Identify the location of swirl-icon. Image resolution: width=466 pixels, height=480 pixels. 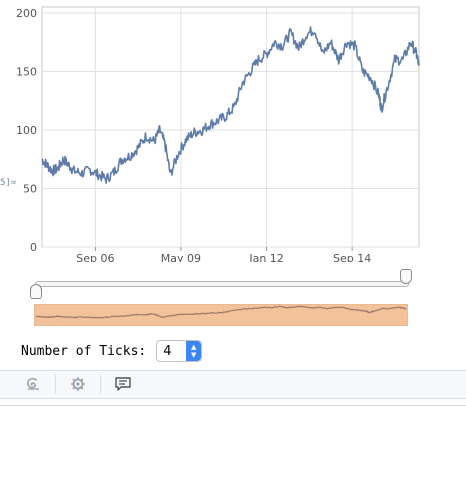
(33, 384).